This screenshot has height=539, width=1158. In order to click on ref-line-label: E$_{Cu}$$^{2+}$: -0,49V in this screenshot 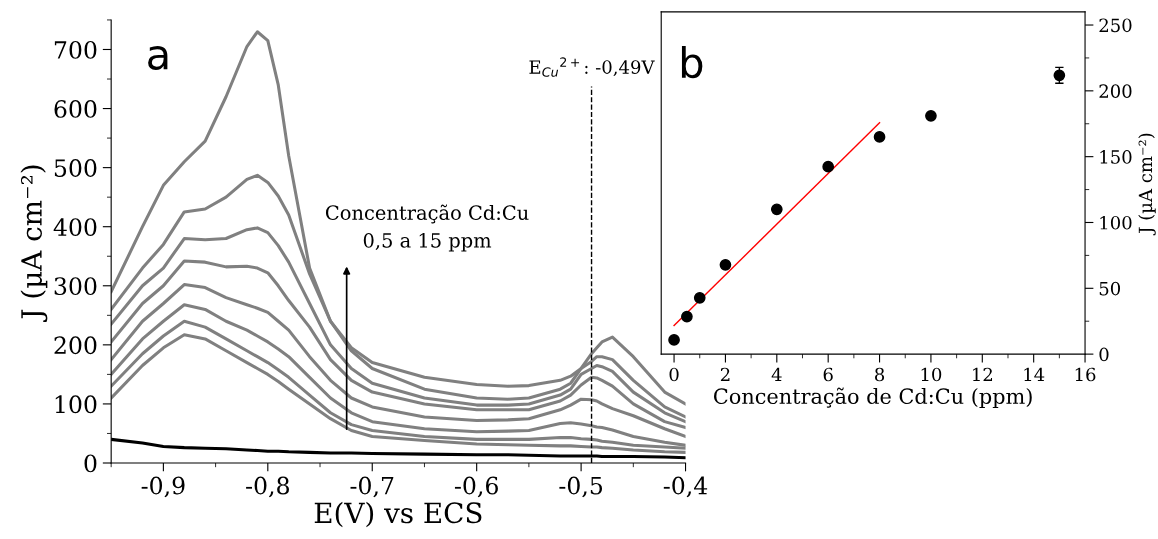, I will do `click(592, 67)`.